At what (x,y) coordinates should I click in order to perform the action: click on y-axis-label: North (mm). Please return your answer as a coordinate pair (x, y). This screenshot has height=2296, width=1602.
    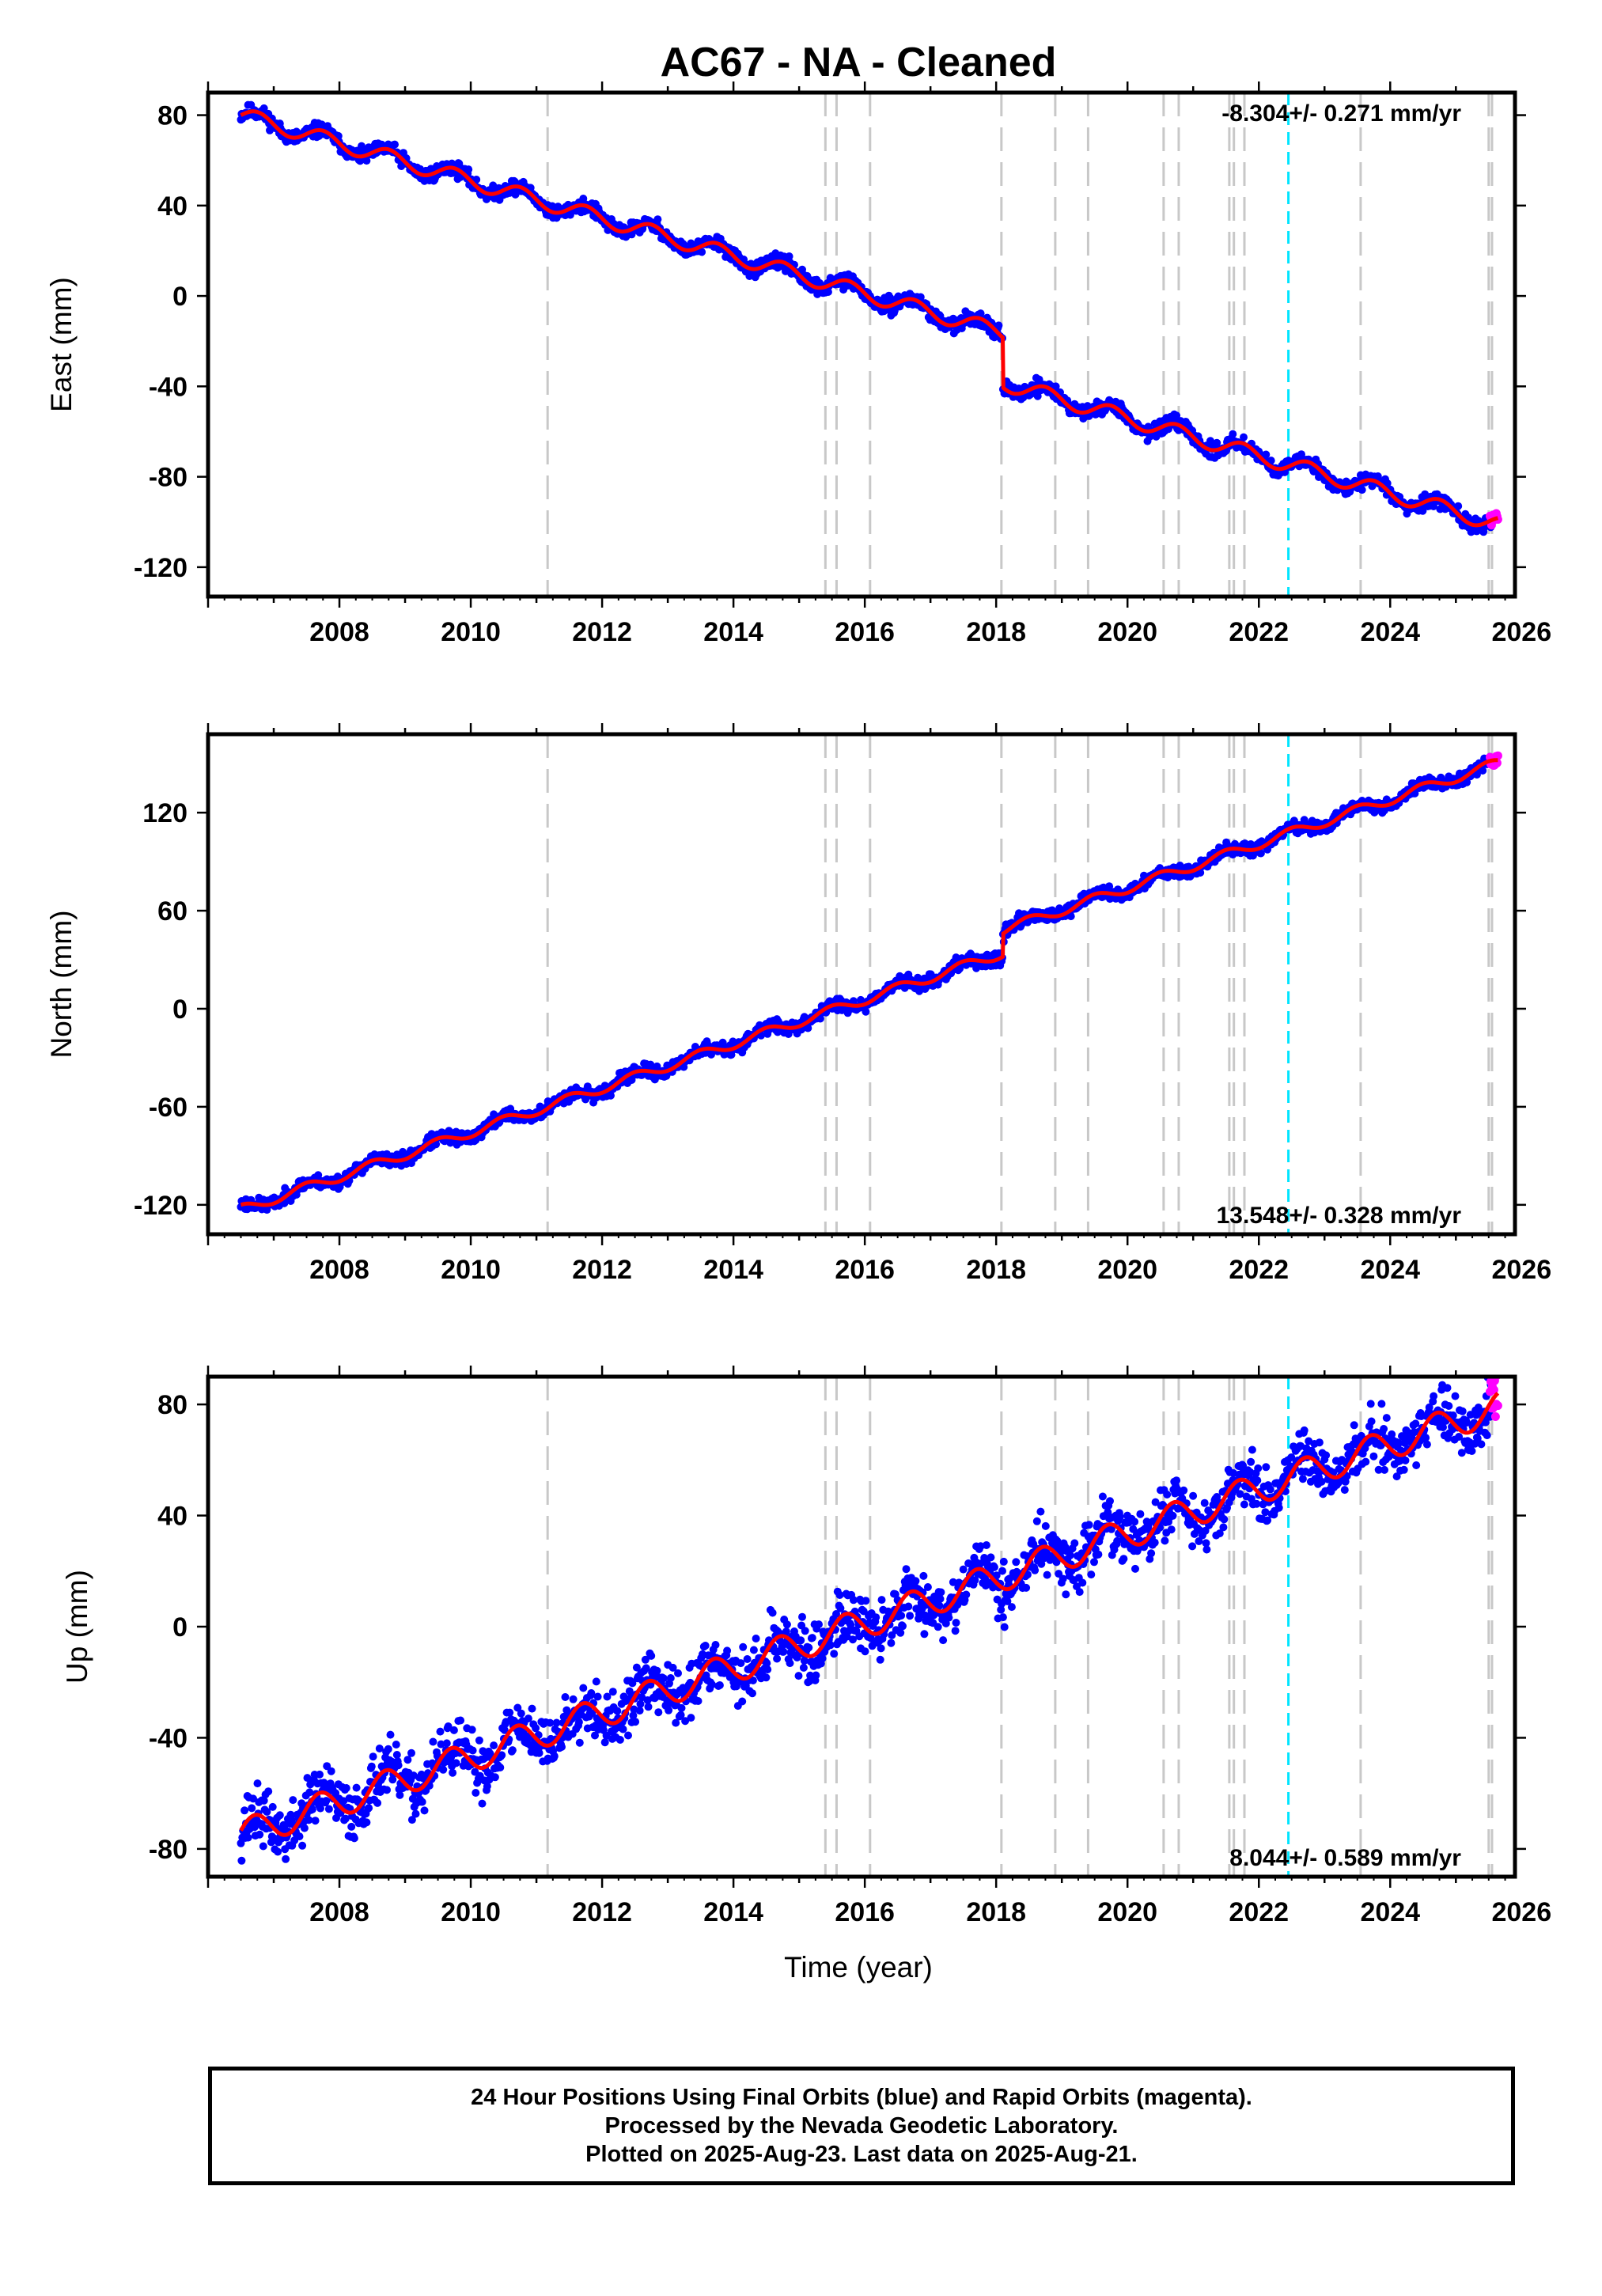
    Looking at the image, I should click on (61, 984).